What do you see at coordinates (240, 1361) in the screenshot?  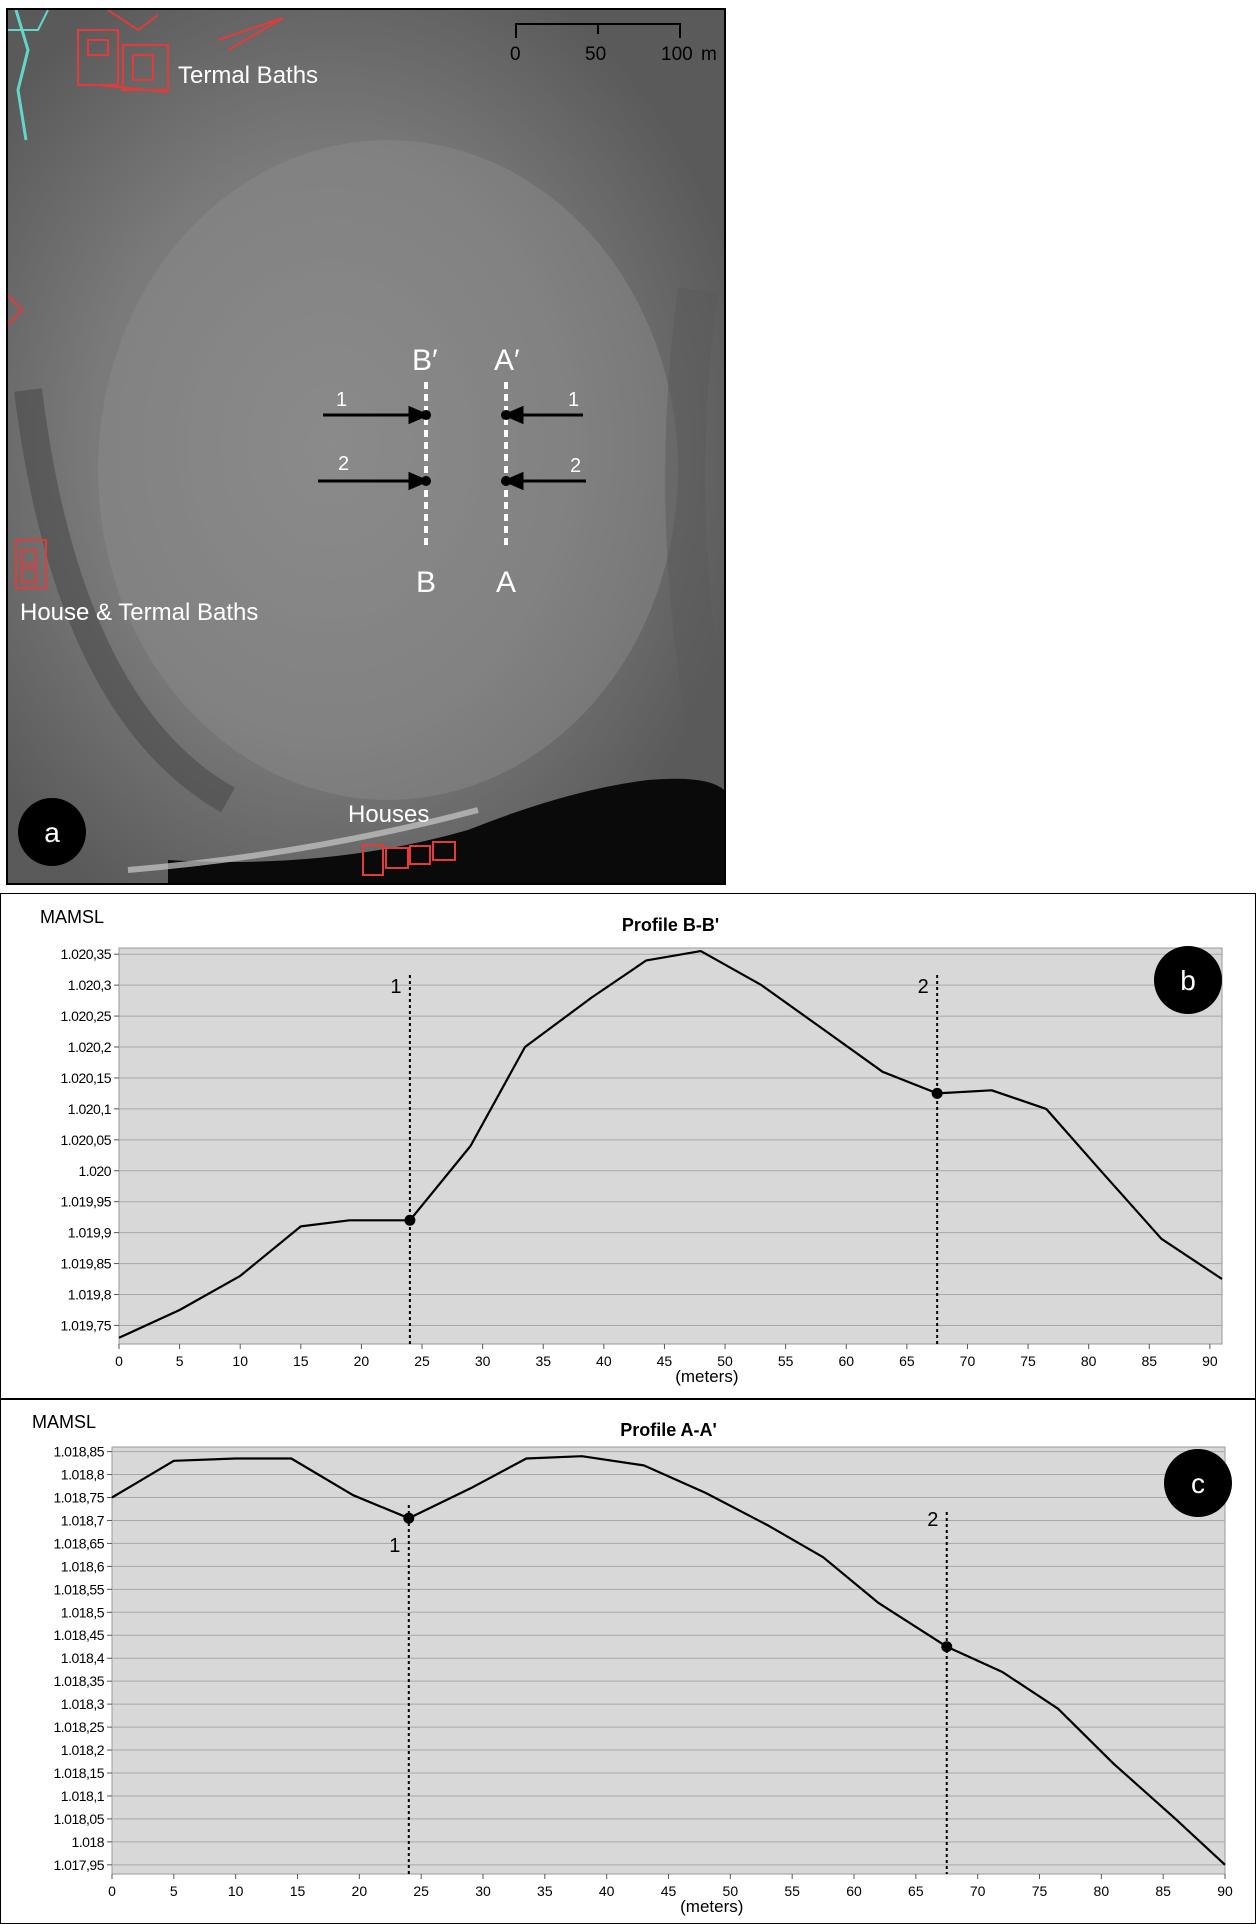 I see `xtick-label: 10` at bounding box center [240, 1361].